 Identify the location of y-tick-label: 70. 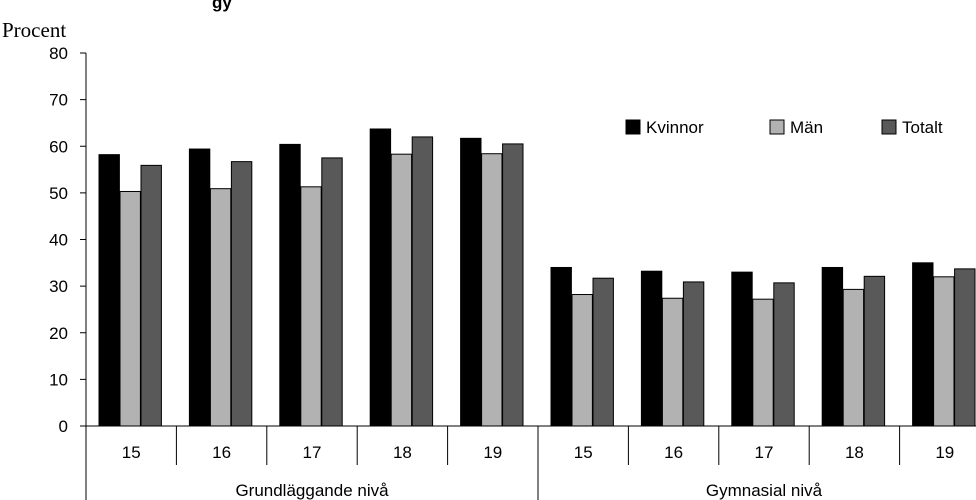
(58, 100).